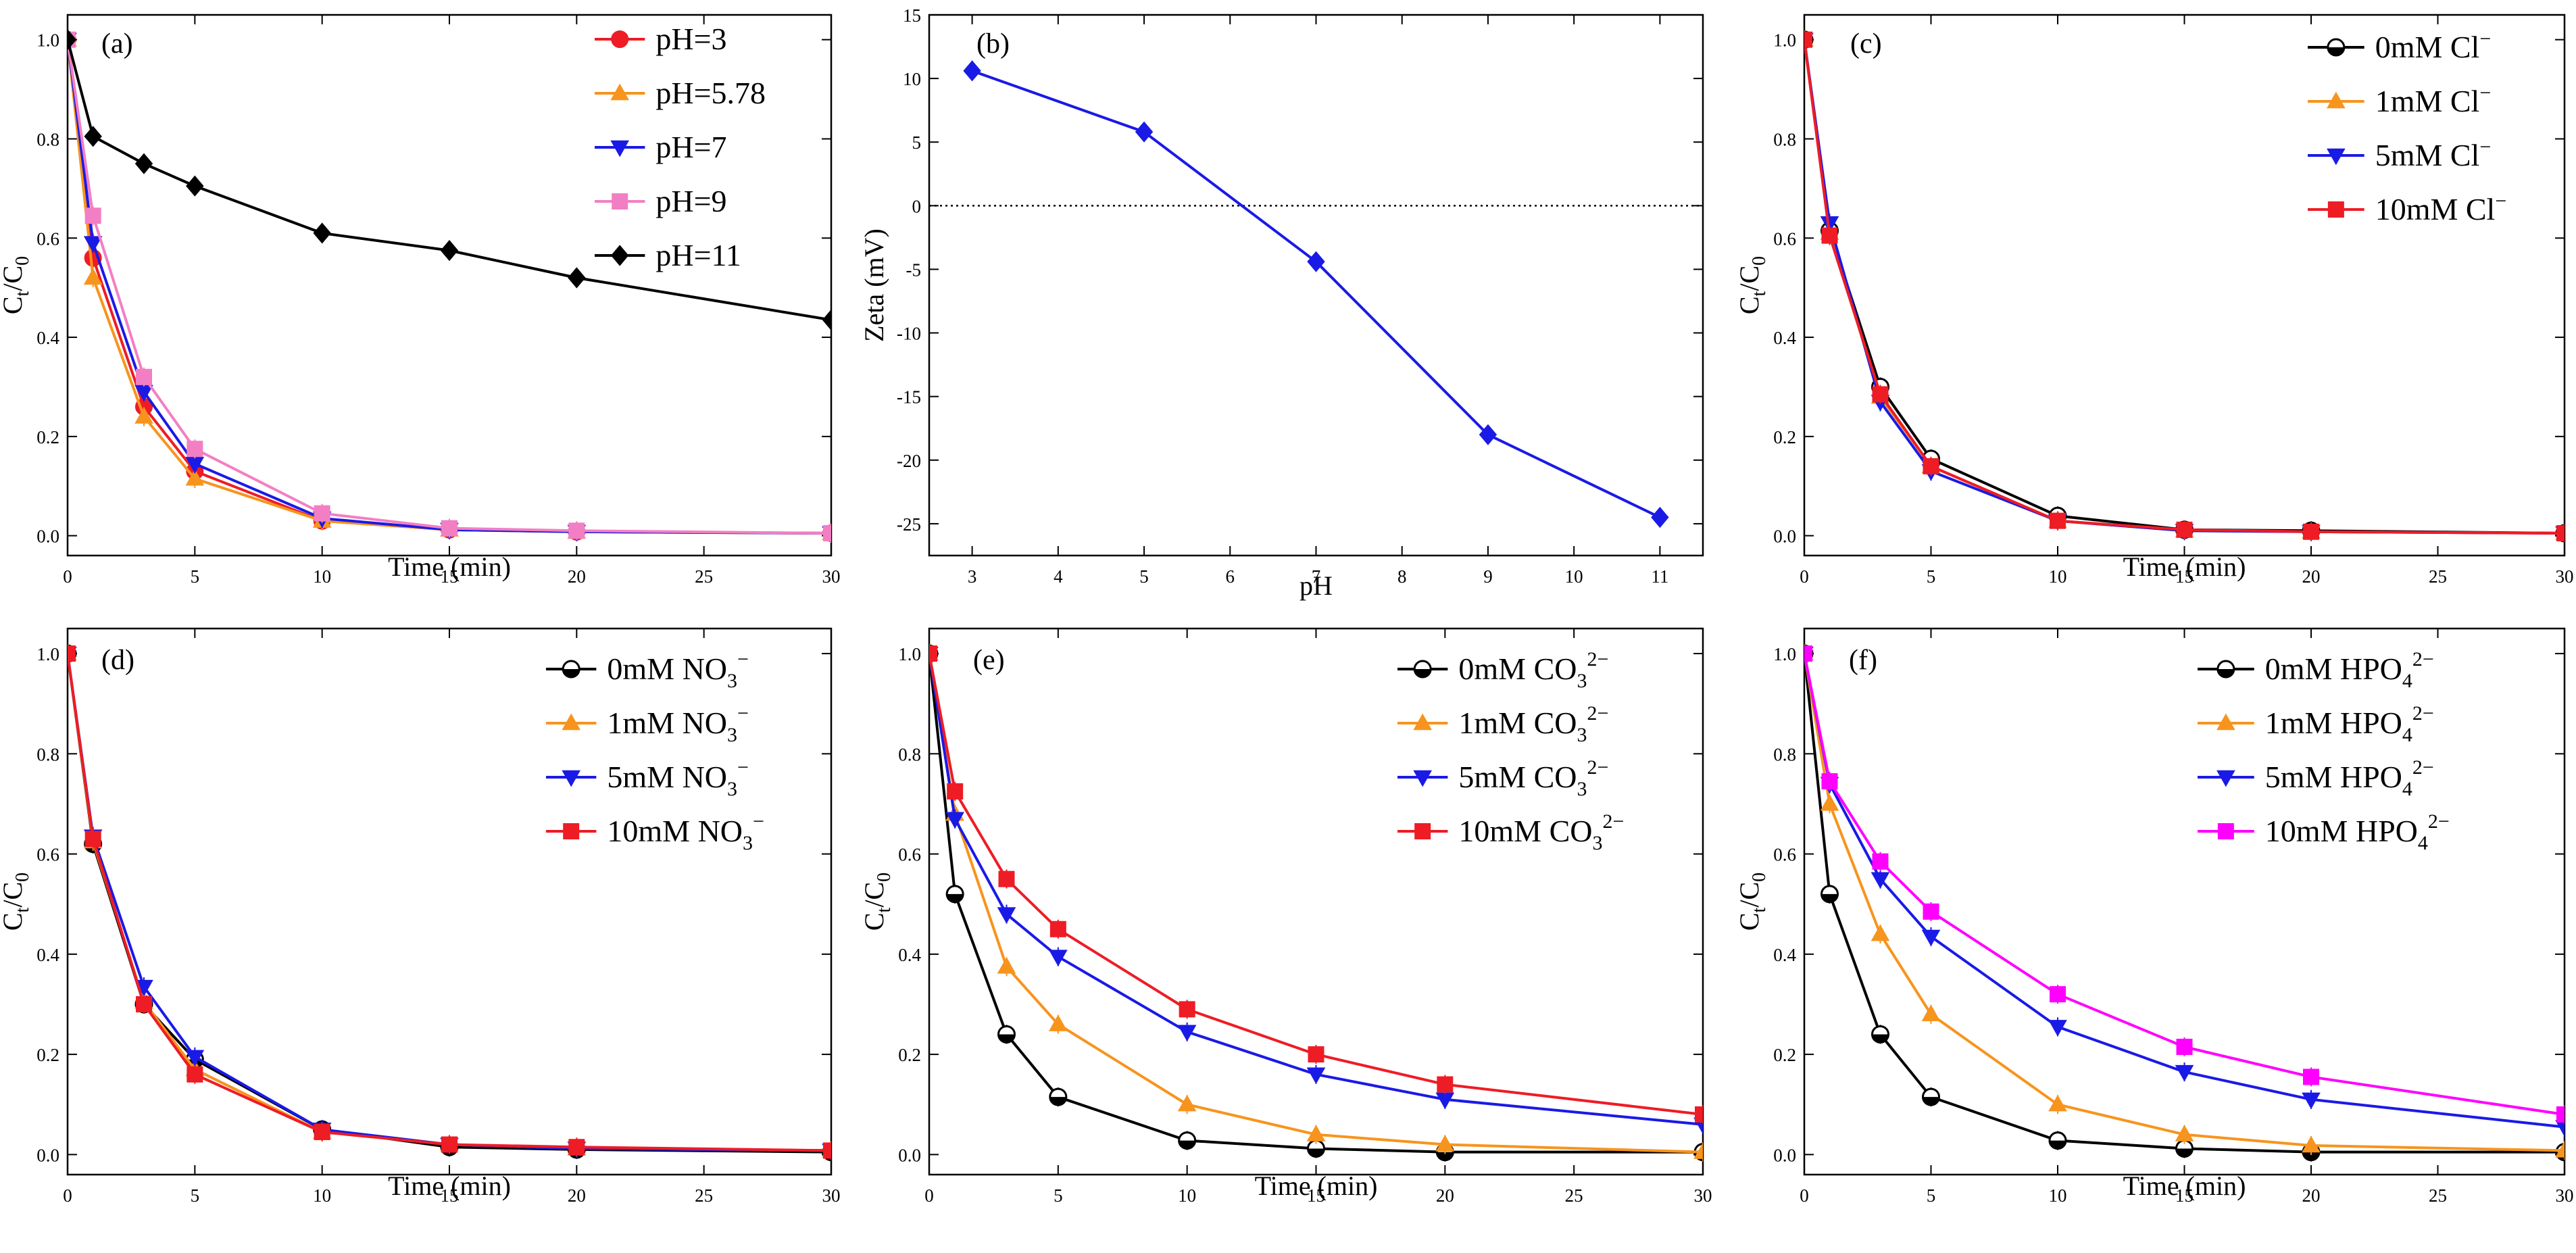 The height and width of the screenshot is (1253, 2576). Describe the element at coordinates (909, 654) in the screenshot. I see `y-tick-label: 1.0` at that location.